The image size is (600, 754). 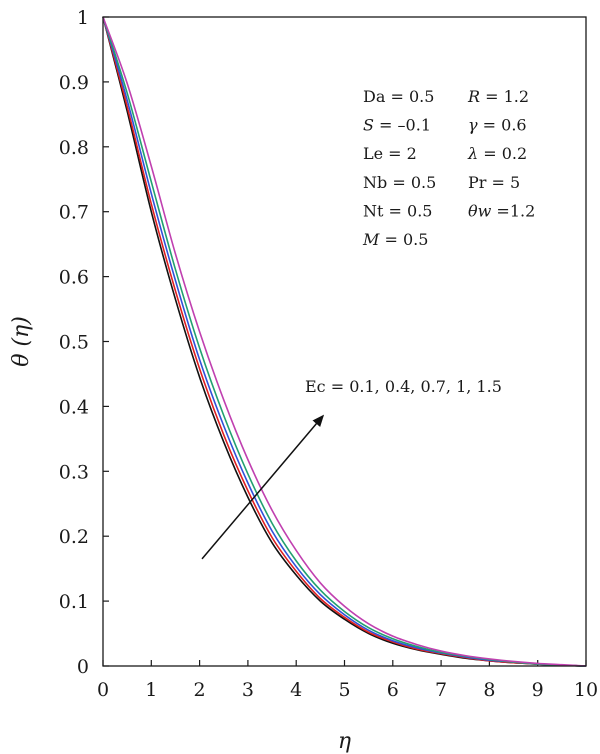 What do you see at coordinates (263, 487) in the screenshot?
I see `ec-increase-arrow` at bounding box center [263, 487].